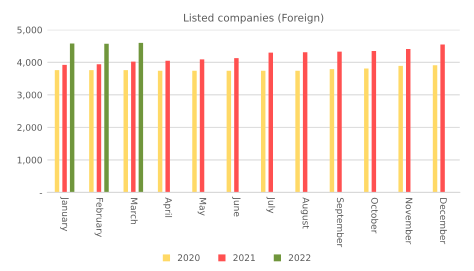 Image resolution: width=474 pixels, height=271 pixels. Describe the element at coordinates (374, 216) in the screenshot. I see `x-tick-label: October` at that location.